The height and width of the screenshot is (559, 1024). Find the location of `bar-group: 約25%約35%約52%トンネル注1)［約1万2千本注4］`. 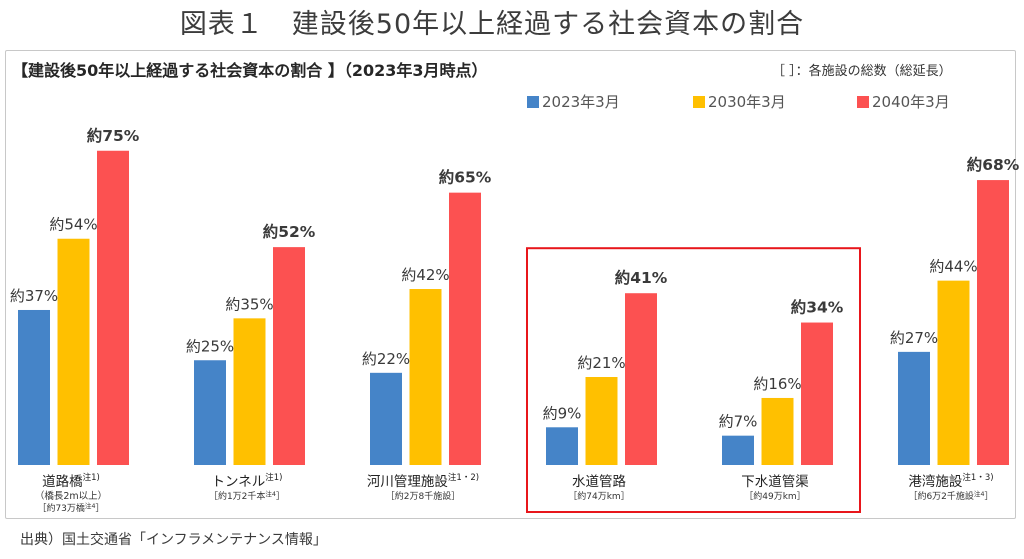

bar-group: 約25%約35%約52%トンネル注1)［約1万2千本注4］ is located at coordinates (251, 362).